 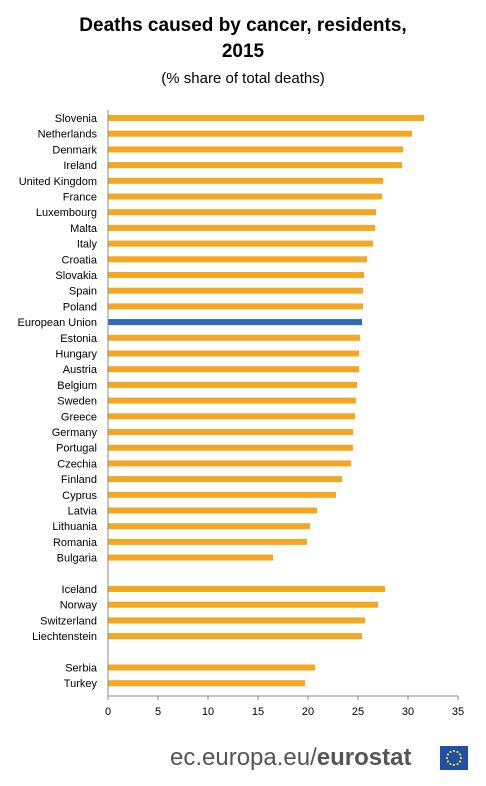 I want to click on category-label: Italy, so click(x=87, y=245).